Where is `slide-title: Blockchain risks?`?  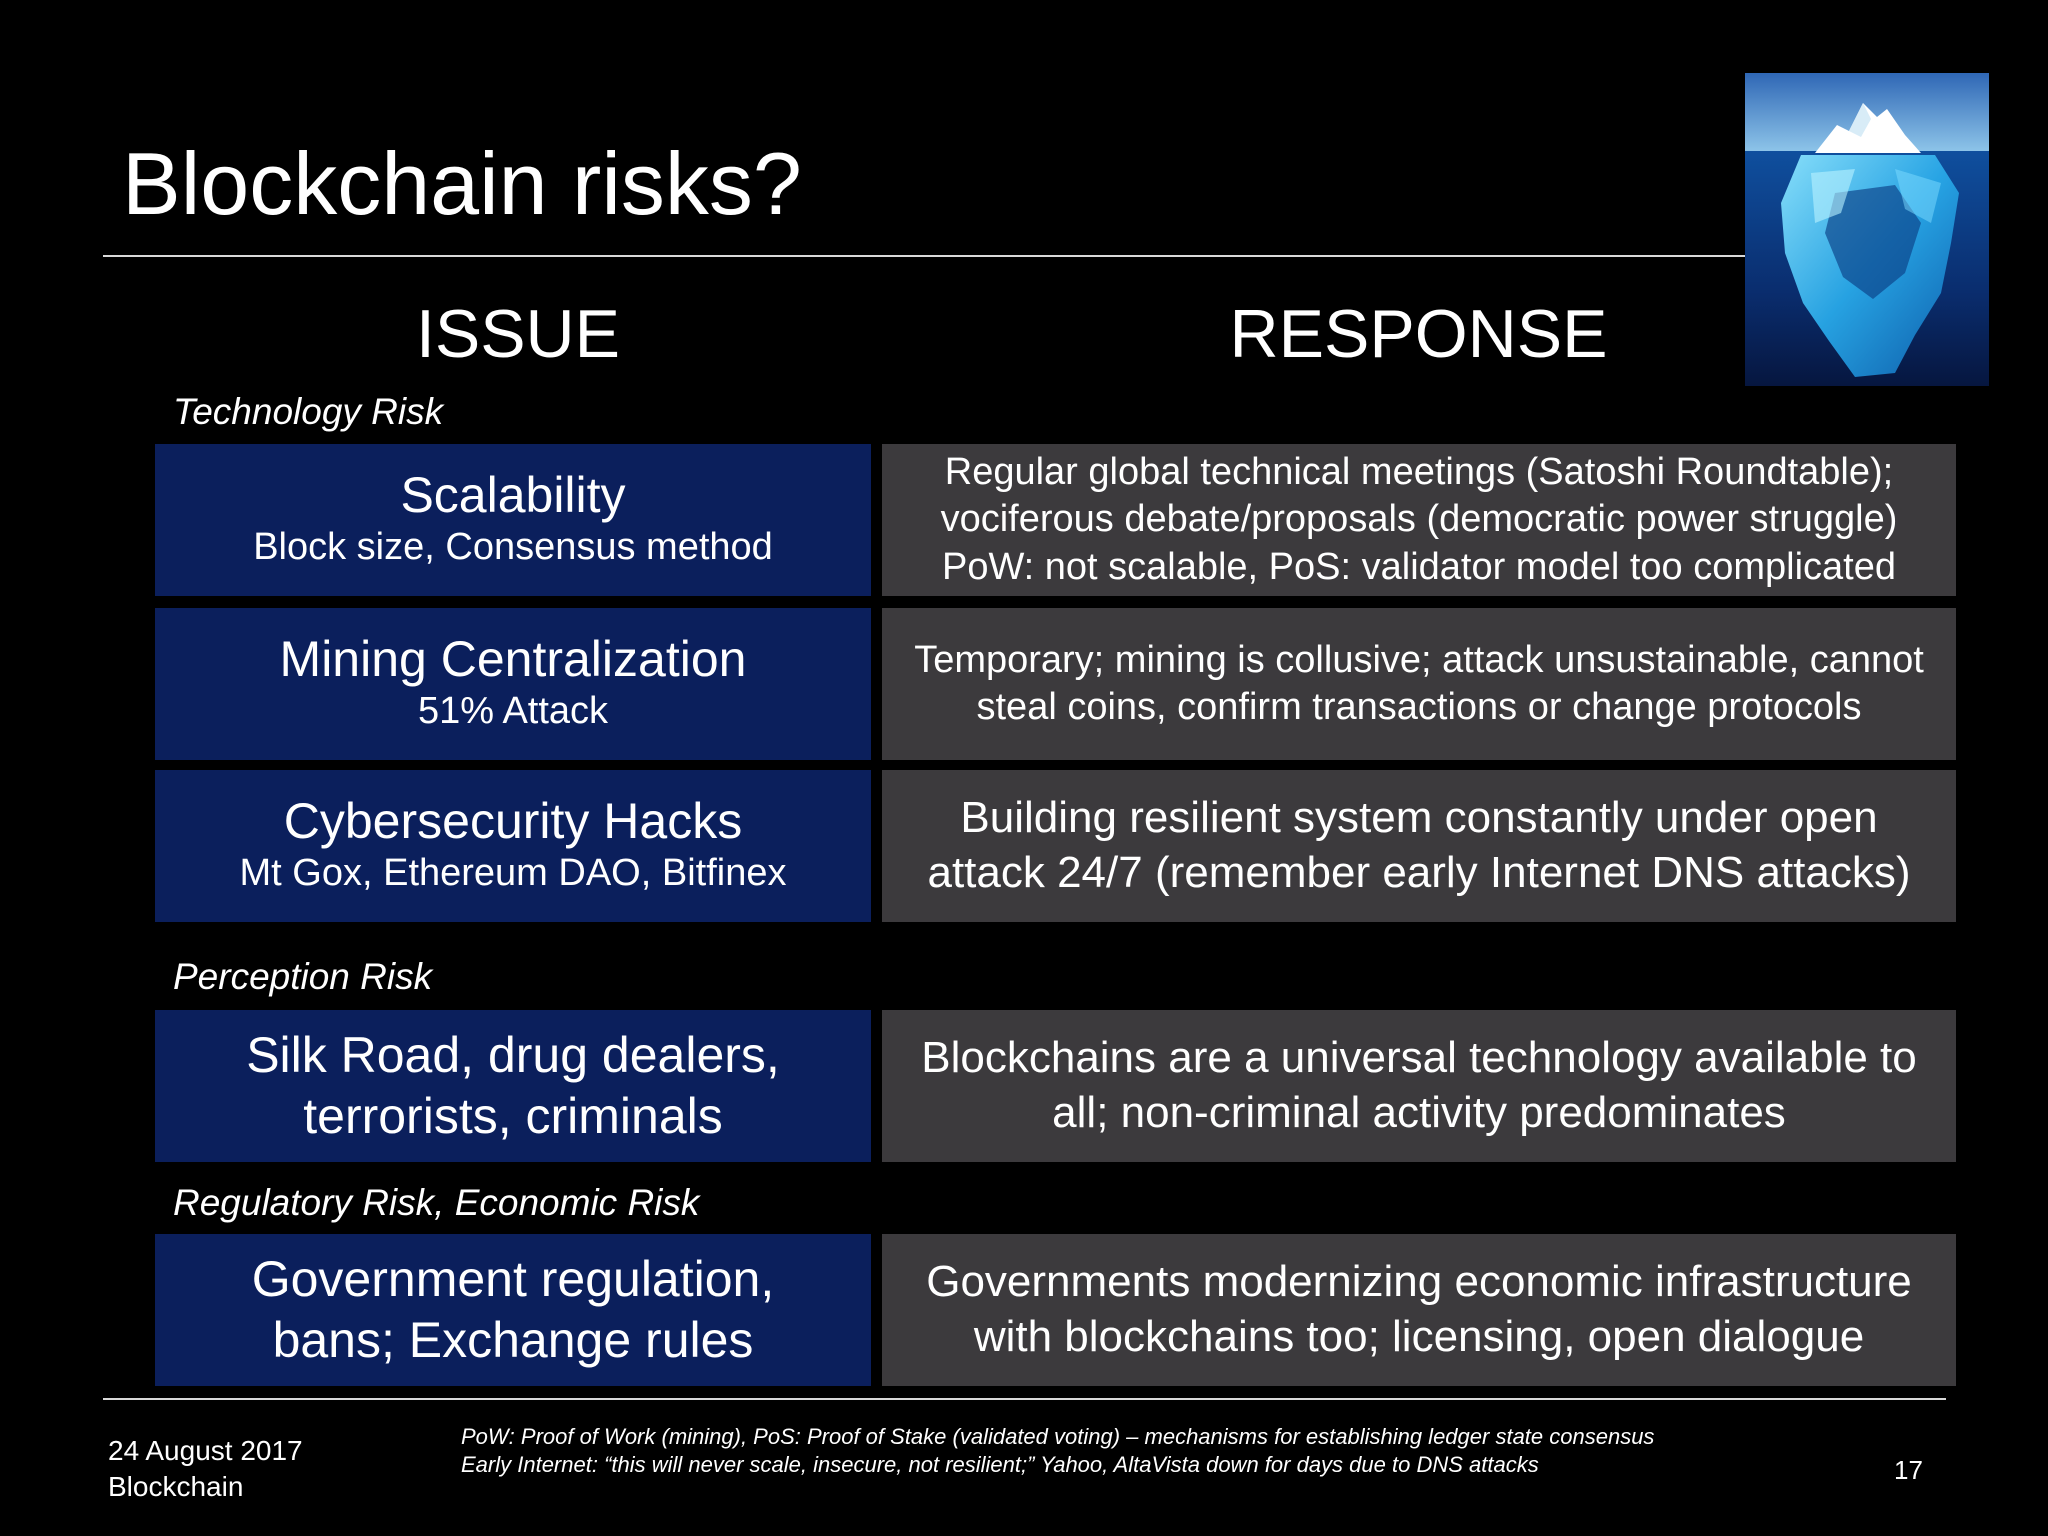
slide-title: Blockchain risks? is located at coordinates (462, 183).